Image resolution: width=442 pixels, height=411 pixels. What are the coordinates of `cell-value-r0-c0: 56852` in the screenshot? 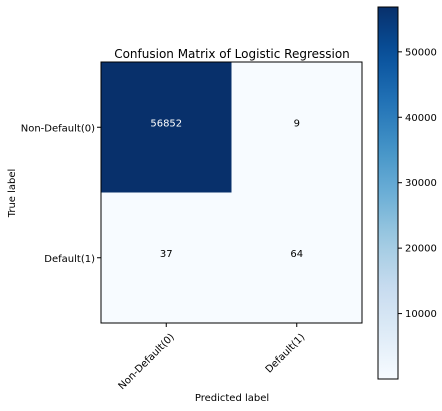 It's located at (166, 123).